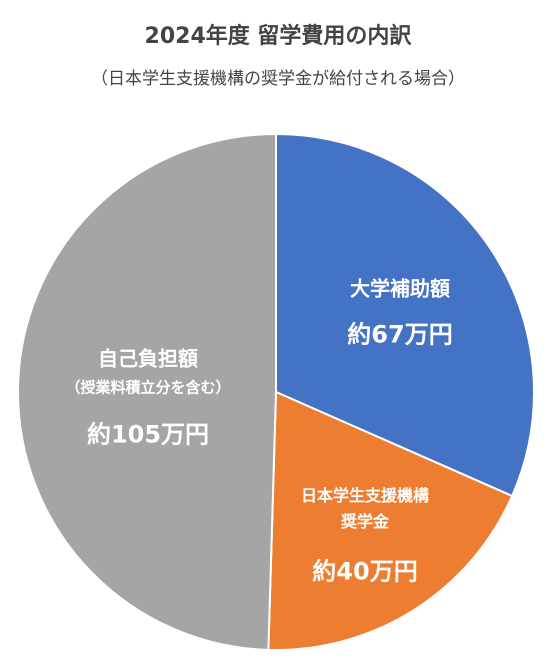 Image resolution: width=556 pixels, height=668 pixels. Describe the element at coordinates (400, 334) in the screenshot. I see `value-label: 約67万円` at that location.